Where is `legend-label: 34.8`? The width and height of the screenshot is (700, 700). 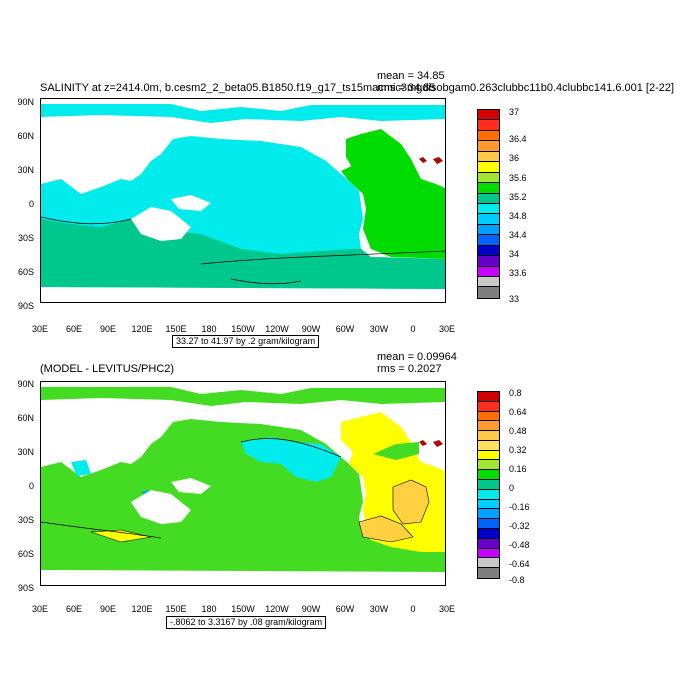
legend-label: 34.8 is located at coordinates (518, 216).